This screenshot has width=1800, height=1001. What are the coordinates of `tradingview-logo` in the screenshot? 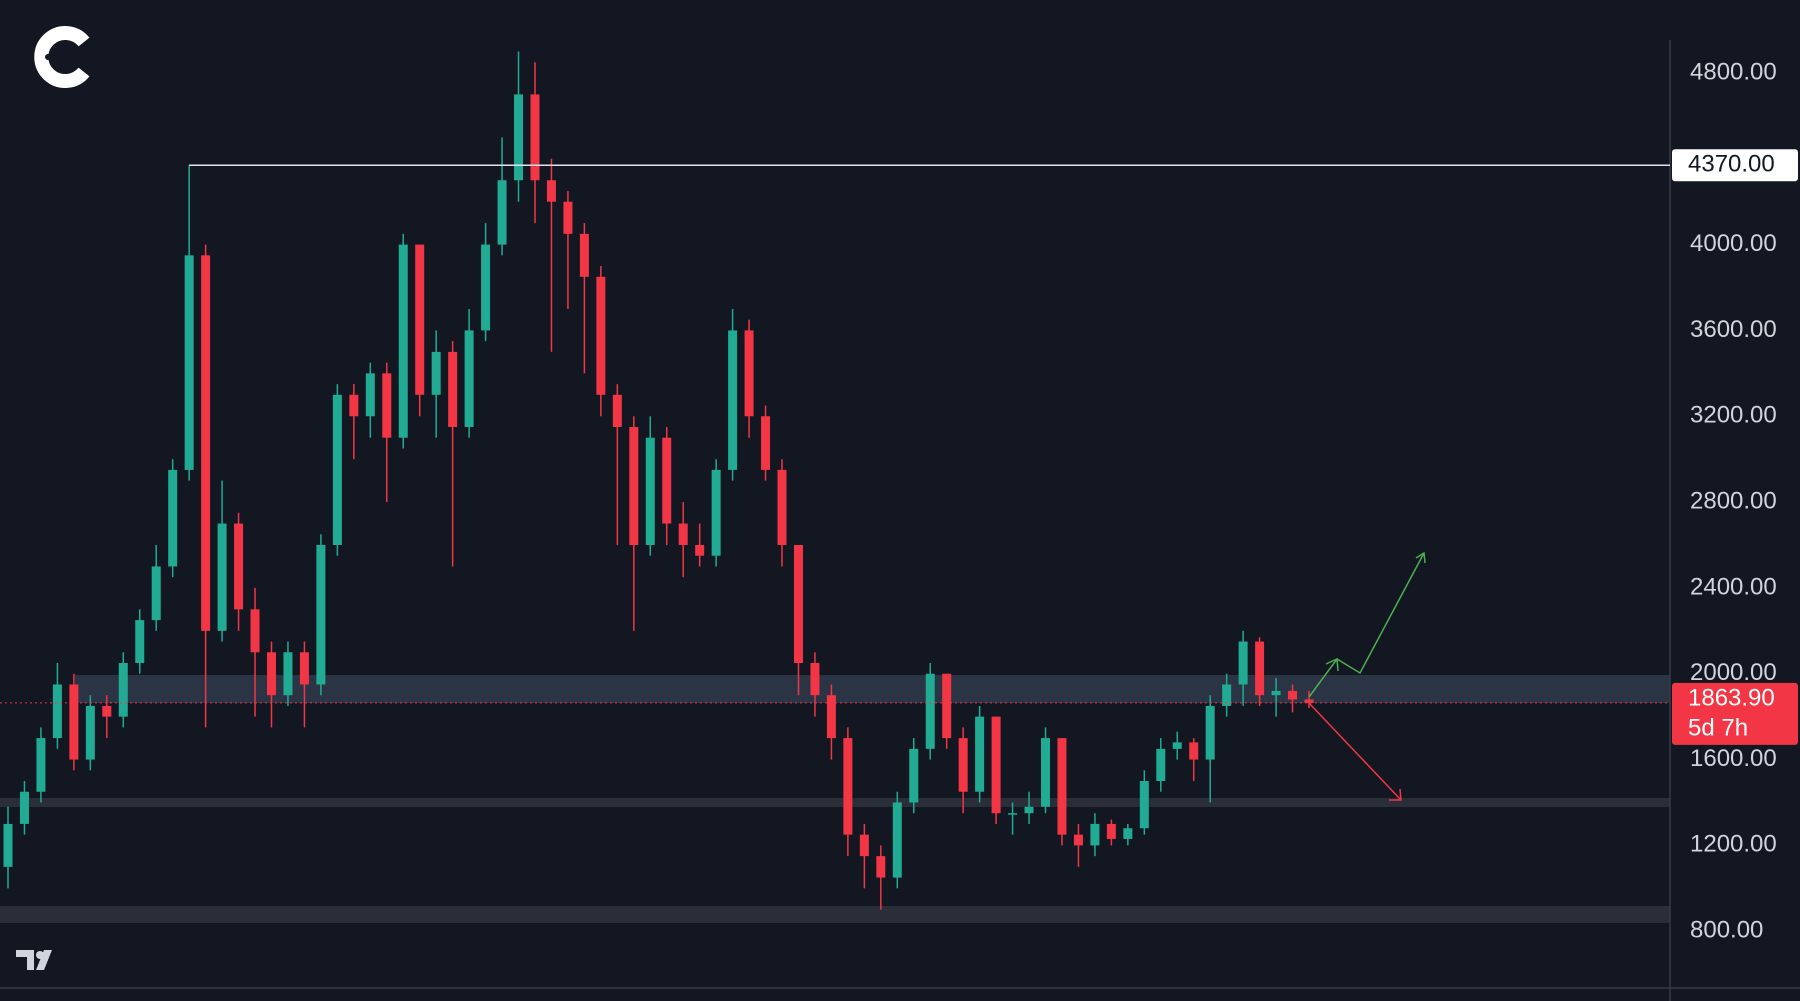 It's located at (34, 960).